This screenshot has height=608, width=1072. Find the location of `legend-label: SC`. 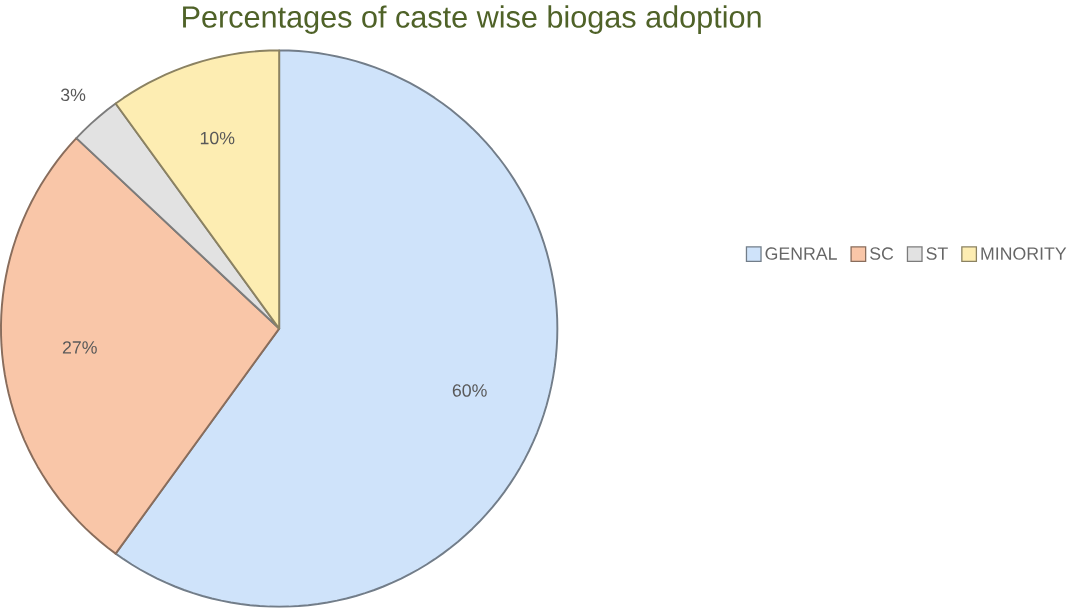

legend-label: SC is located at coordinates (882, 253).